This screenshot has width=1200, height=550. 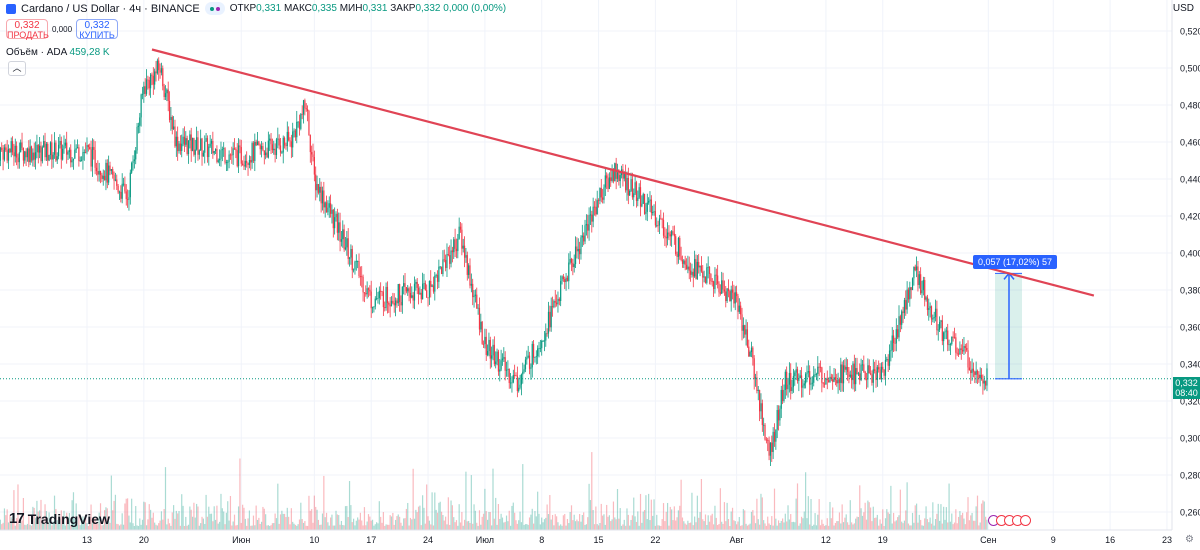 What do you see at coordinates (1183, 8) in the screenshot?
I see `currency-selector: USD` at bounding box center [1183, 8].